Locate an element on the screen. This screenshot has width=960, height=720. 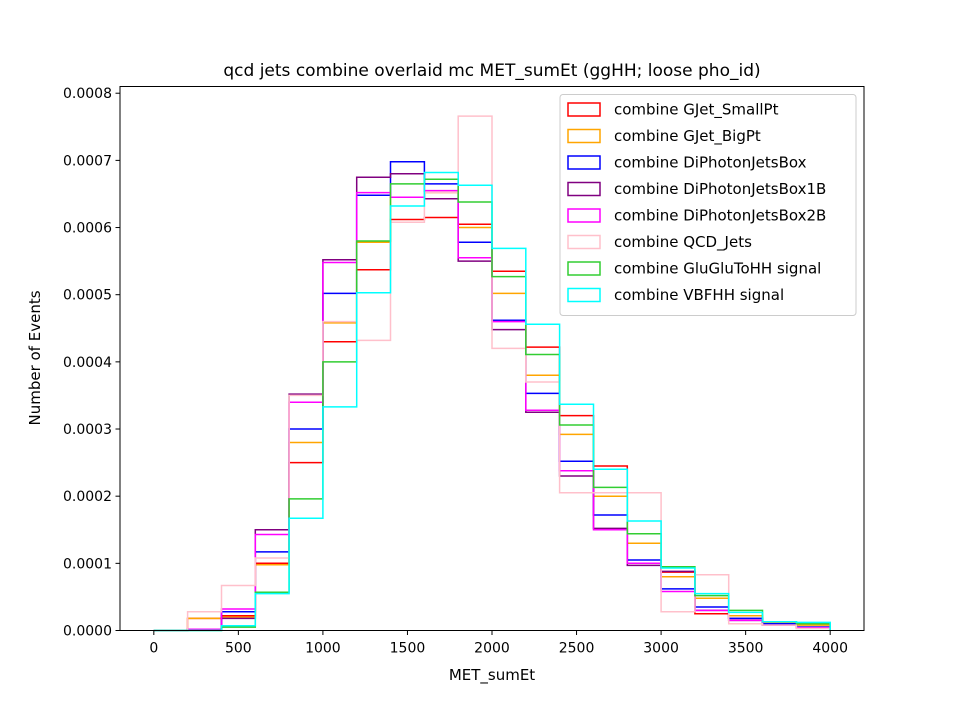
legend-label: combine DiPhotonJetsBox is located at coordinates (710, 163).